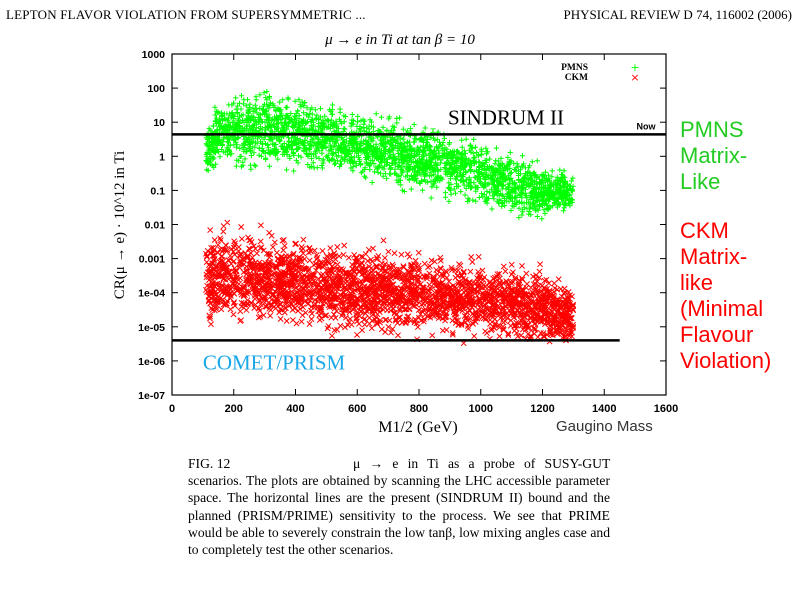 This screenshot has width=800, height=599. Describe the element at coordinates (151, 362) in the screenshot. I see `y-tick-label: 1e-06` at that location.